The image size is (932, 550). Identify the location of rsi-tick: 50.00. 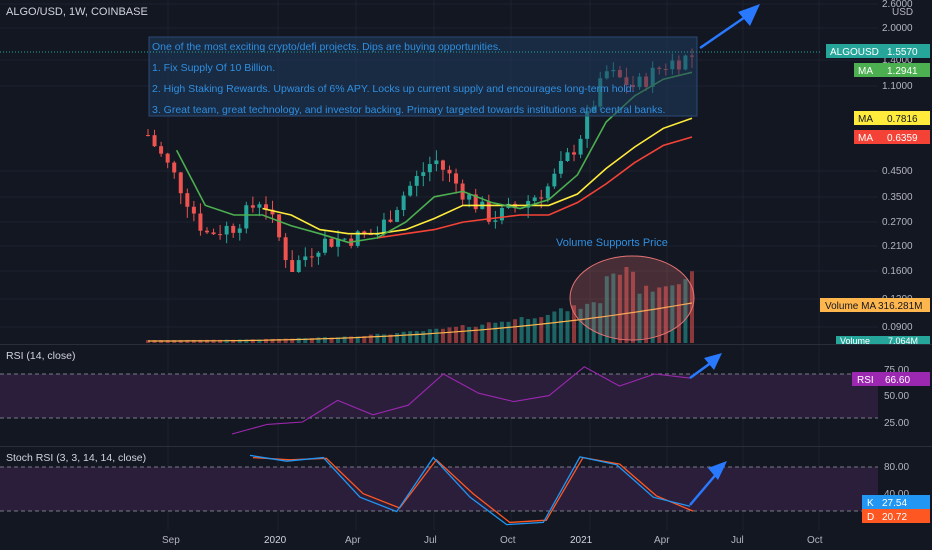
(896, 396).